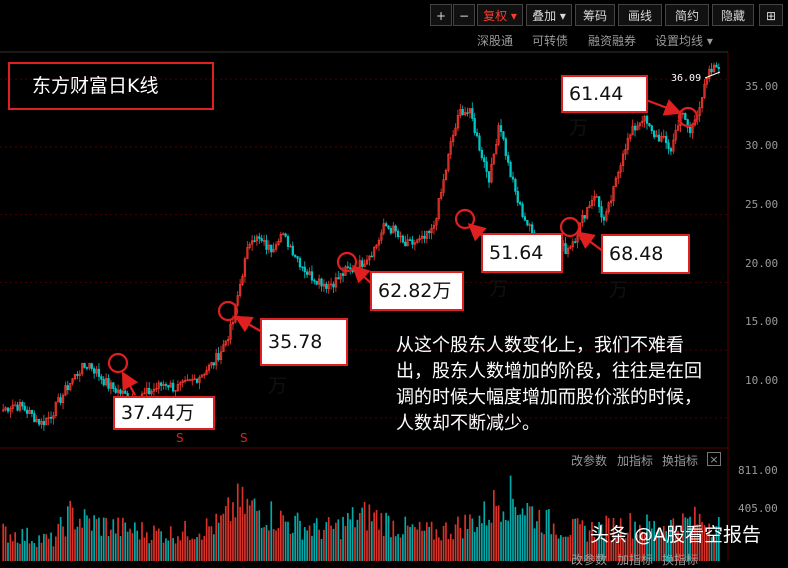  What do you see at coordinates (635, 560) in the screenshot?
I see `add-indicator-link-2: 加指标` at bounding box center [635, 560].